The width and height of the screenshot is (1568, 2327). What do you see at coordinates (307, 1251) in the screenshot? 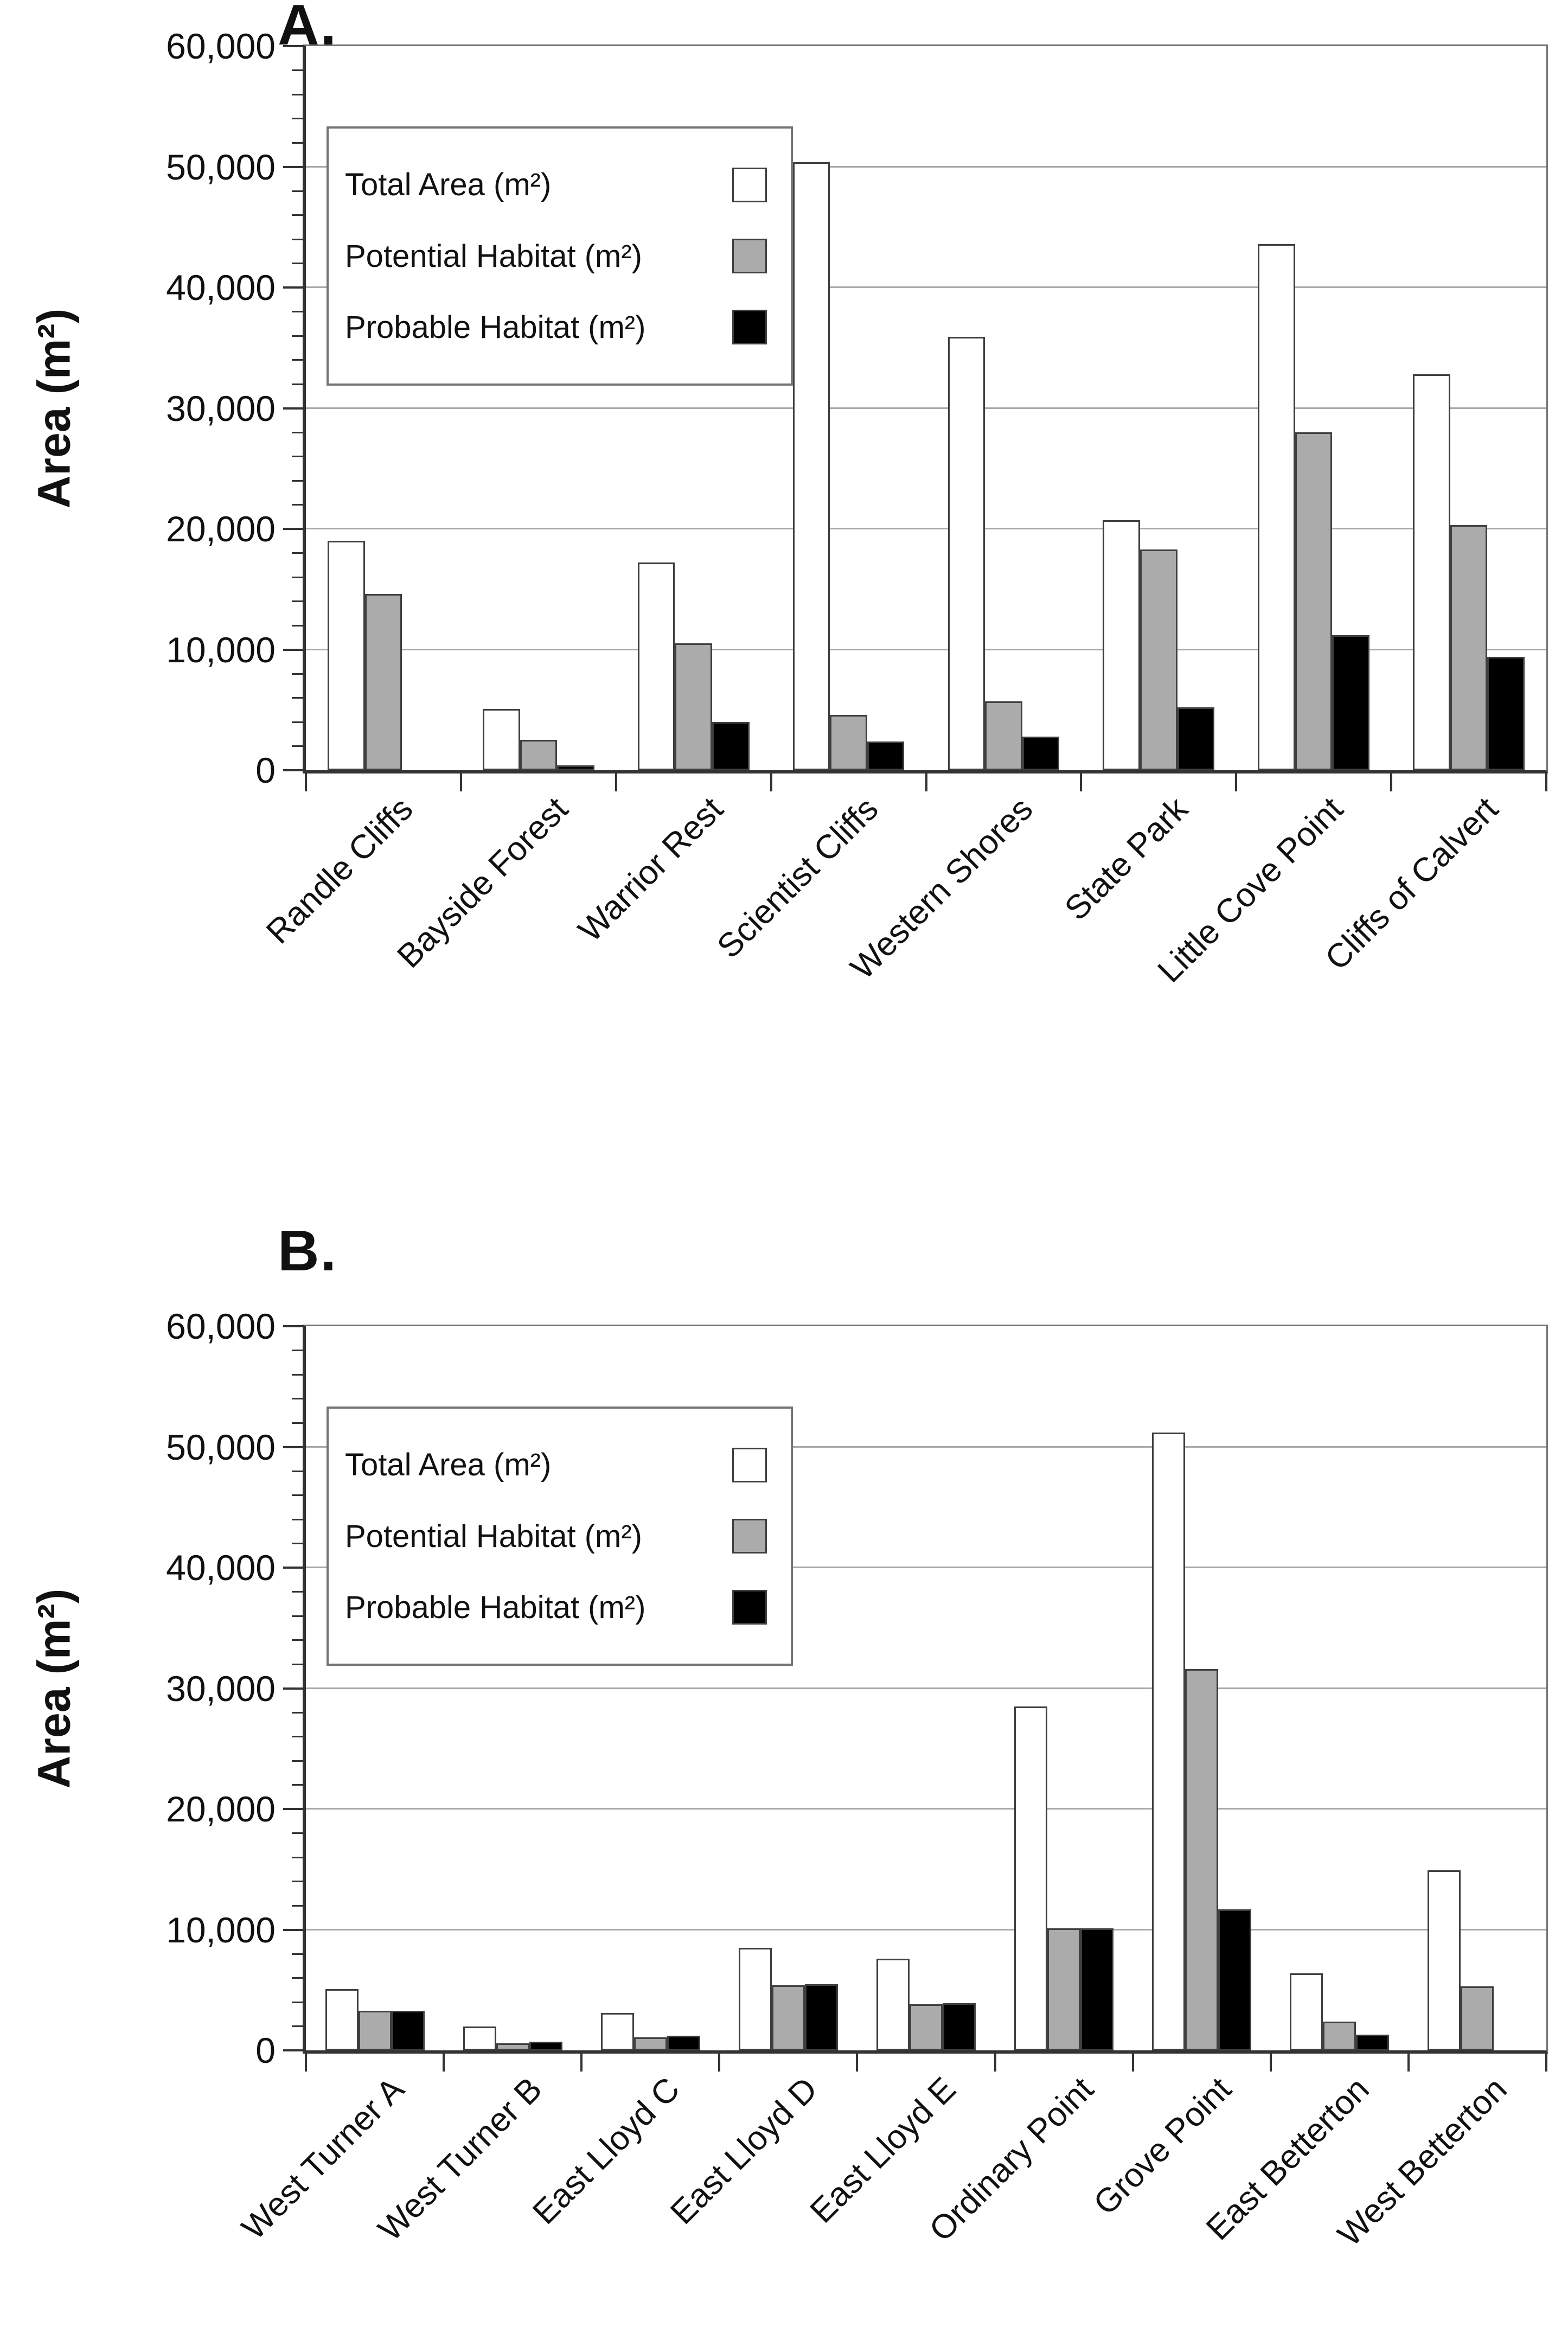
I see `panel-label-b: B.` at bounding box center [307, 1251].